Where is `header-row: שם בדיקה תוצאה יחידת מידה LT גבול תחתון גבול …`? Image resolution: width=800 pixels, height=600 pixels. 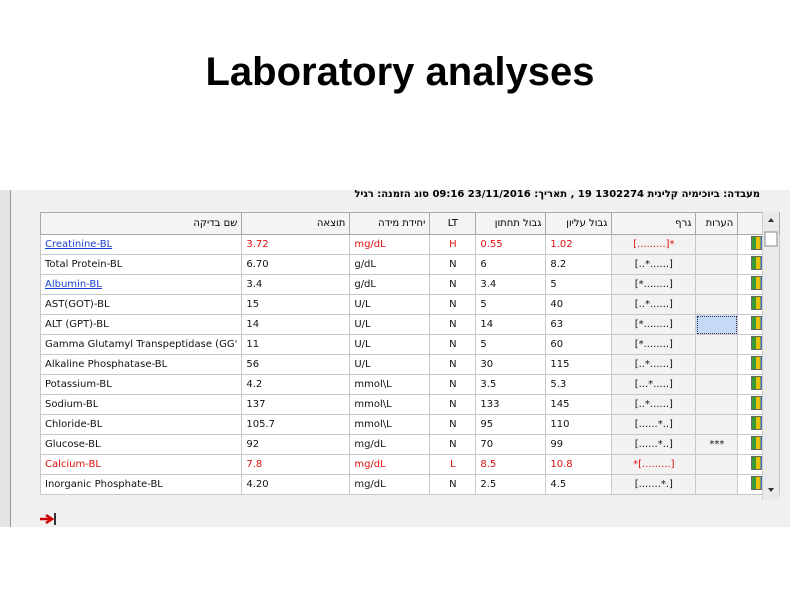
header-row: שם בדיקה תוצאה יחידת מידה LT גבול תחתון גבול … is located at coordinates (410, 223).